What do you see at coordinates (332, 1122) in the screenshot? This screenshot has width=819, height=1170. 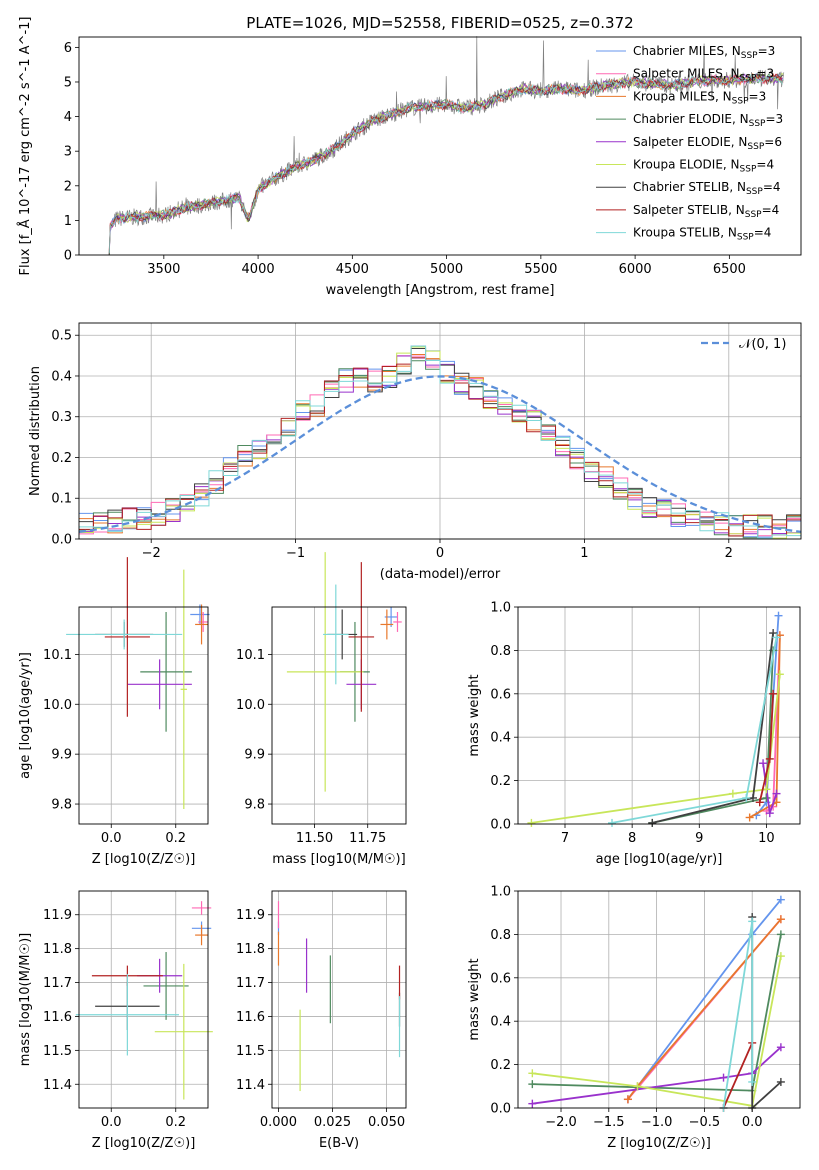 I see `x-tick-label: 0.025` at bounding box center [332, 1122].